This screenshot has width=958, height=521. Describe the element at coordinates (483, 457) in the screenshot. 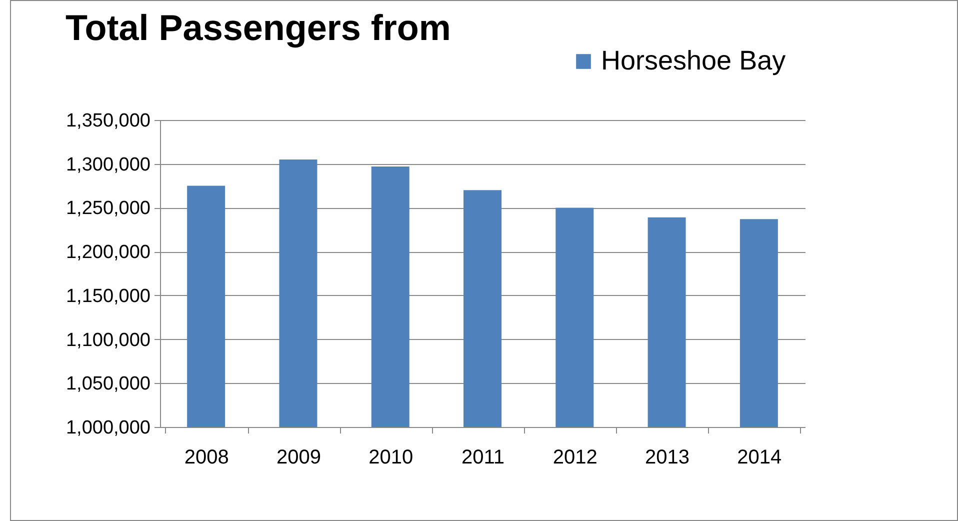

I see `x-tick-label: 2011` at that location.